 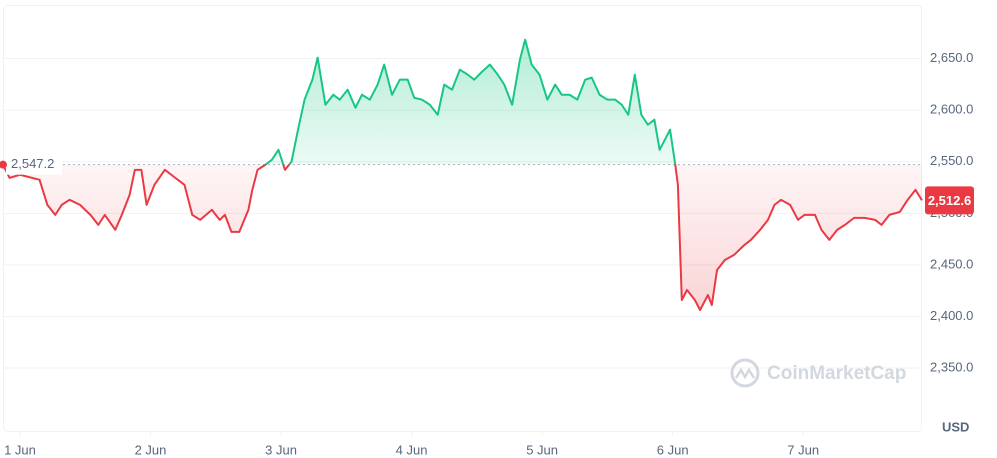 What do you see at coordinates (951, 160) in the screenshot?
I see `y-tick-label: 2,550.0` at bounding box center [951, 160].